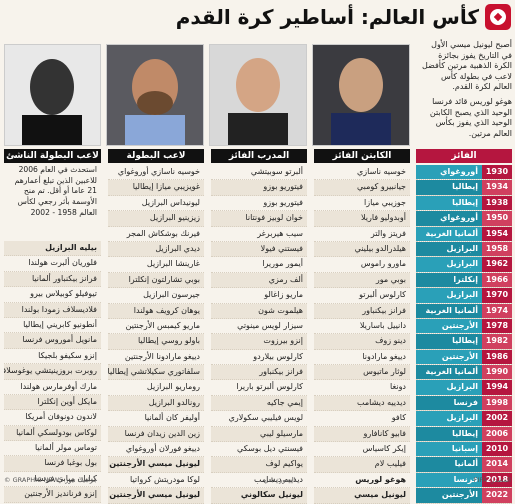 Image resolution: width=515 pixels, height=504 pixels. Describe the element at coordinates (51, 480) in the screenshot. I see `footer-credit: جرافيك نيوز GRAPHIC NEWS ©` at that location.